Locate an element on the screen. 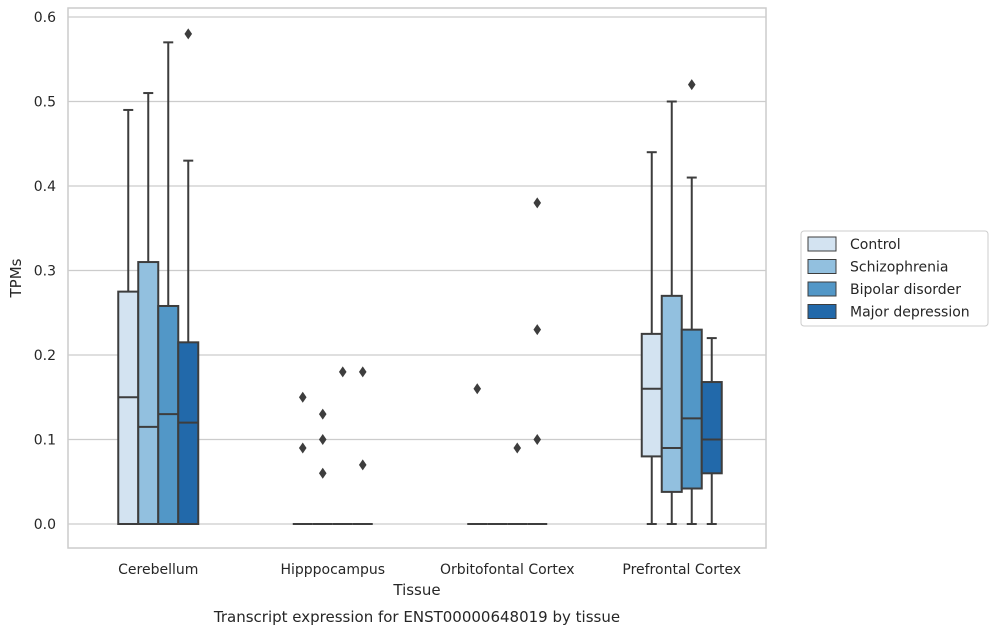  legend-label: Major depression is located at coordinates (910, 313).